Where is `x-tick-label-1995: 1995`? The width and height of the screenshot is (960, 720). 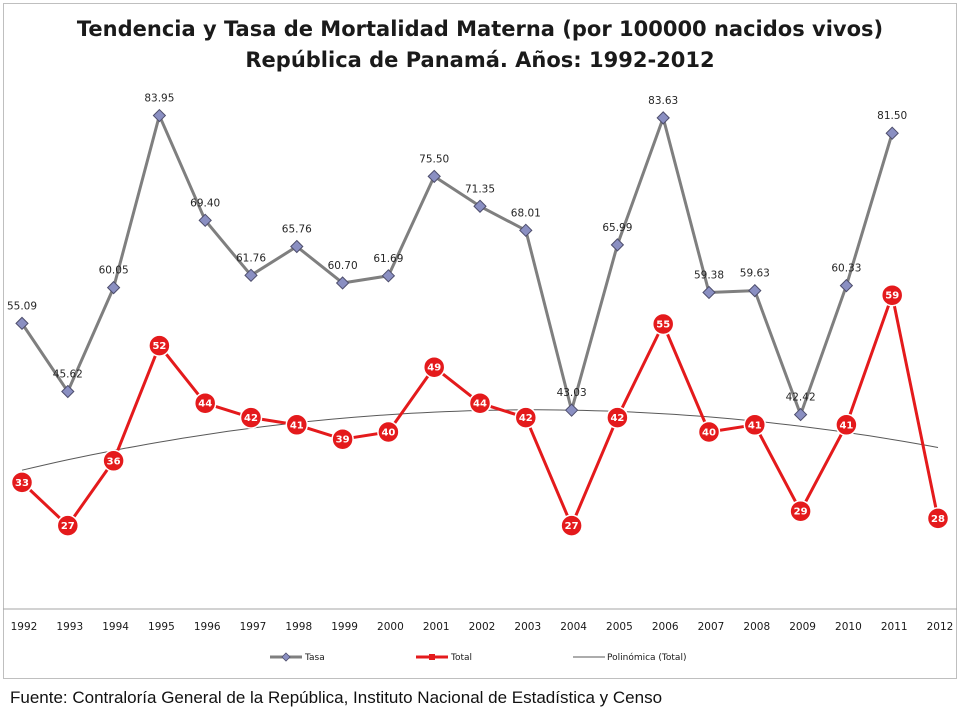 x-tick-label-1995: 1995 is located at coordinates (161, 627).